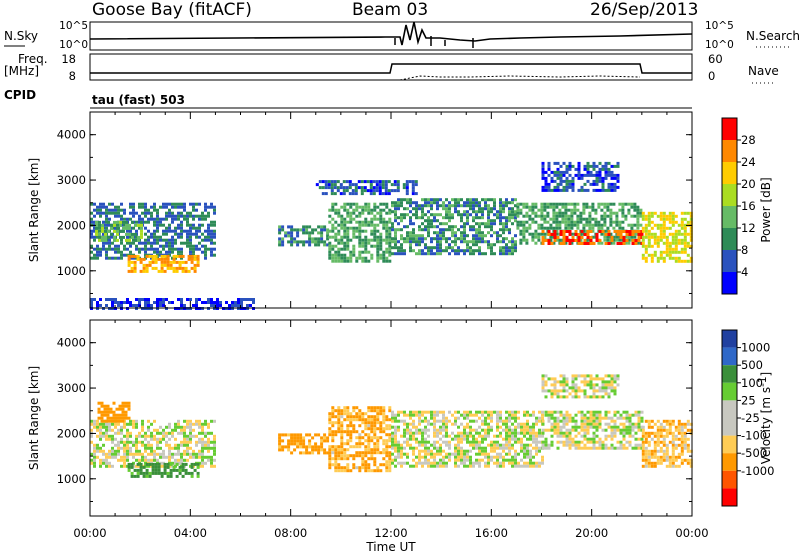  I want to click on y-tick-label: 2000, so click(71, 433).